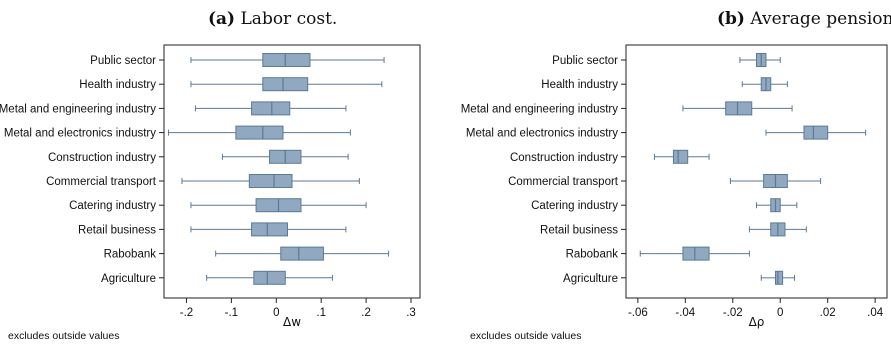 The image size is (891, 347). What do you see at coordinates (733, 313) in the screenshot?
I see `x-tick-label: -.02` at bounding box center [733, 313].